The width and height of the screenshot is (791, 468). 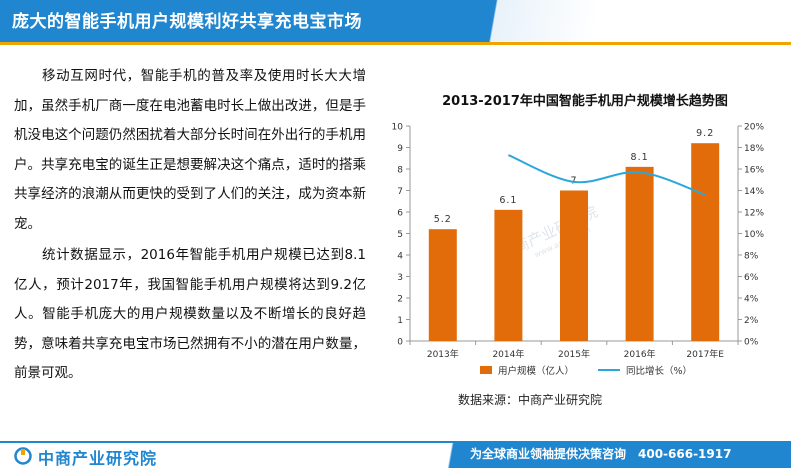 I want to click on right-tick-label: 0%, so click(x=751, y=343).